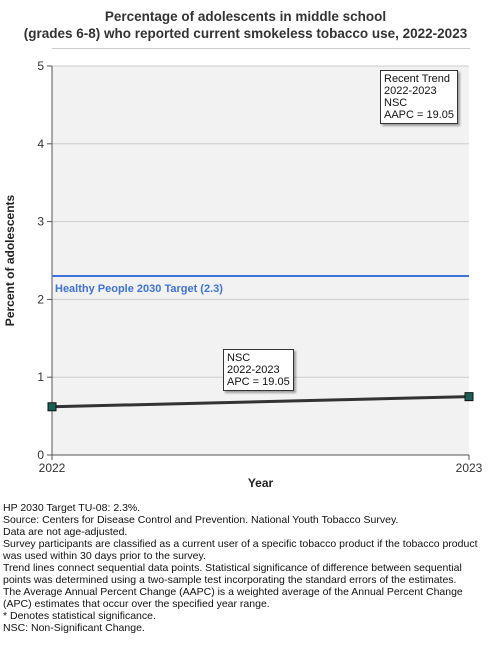 The image size is (491, 646). I want to click on trend-box-line: NSC, so click(396, 103).